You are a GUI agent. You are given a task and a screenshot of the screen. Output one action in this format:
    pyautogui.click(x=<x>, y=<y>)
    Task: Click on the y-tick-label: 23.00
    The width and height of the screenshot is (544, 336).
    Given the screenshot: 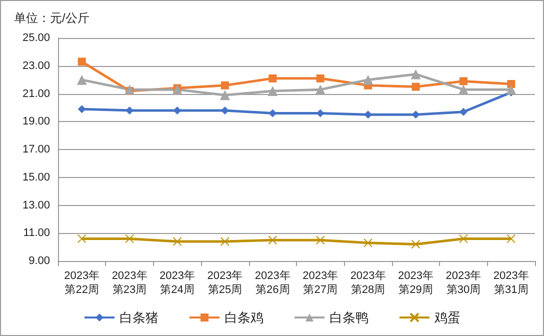 What is the action you would take?
    pyautogui.click(x=36, y=66)
    